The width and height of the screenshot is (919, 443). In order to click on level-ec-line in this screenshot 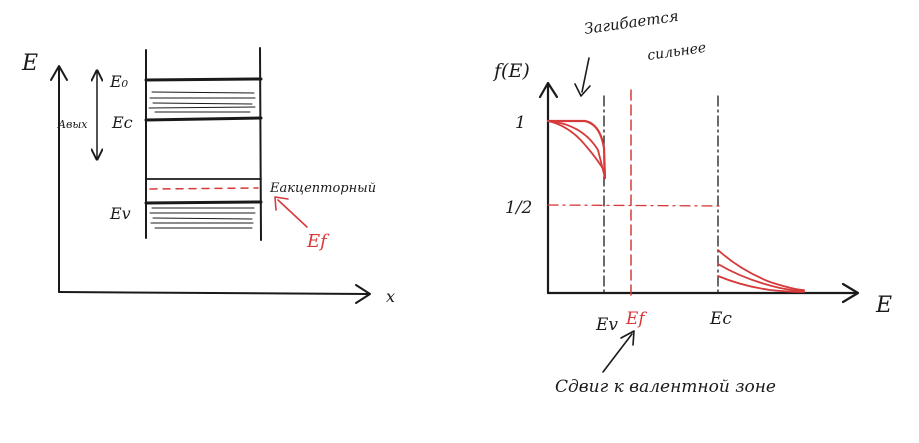, I will do `click(203, 119)`.